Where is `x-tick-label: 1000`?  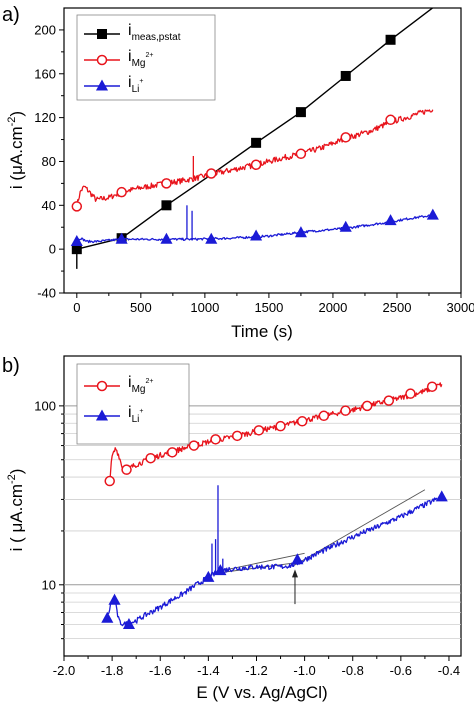 x-tick-label: 1000 is located at coordinates (204, 307).